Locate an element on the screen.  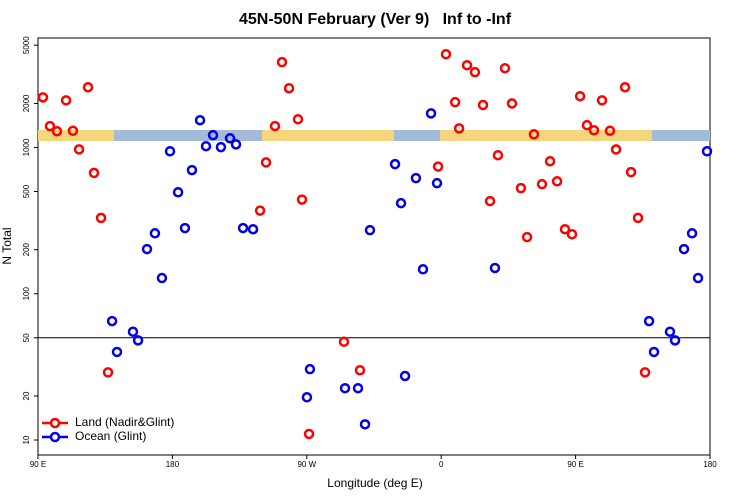
x-tick-label: 90 W is located at coordinates (306, 464).